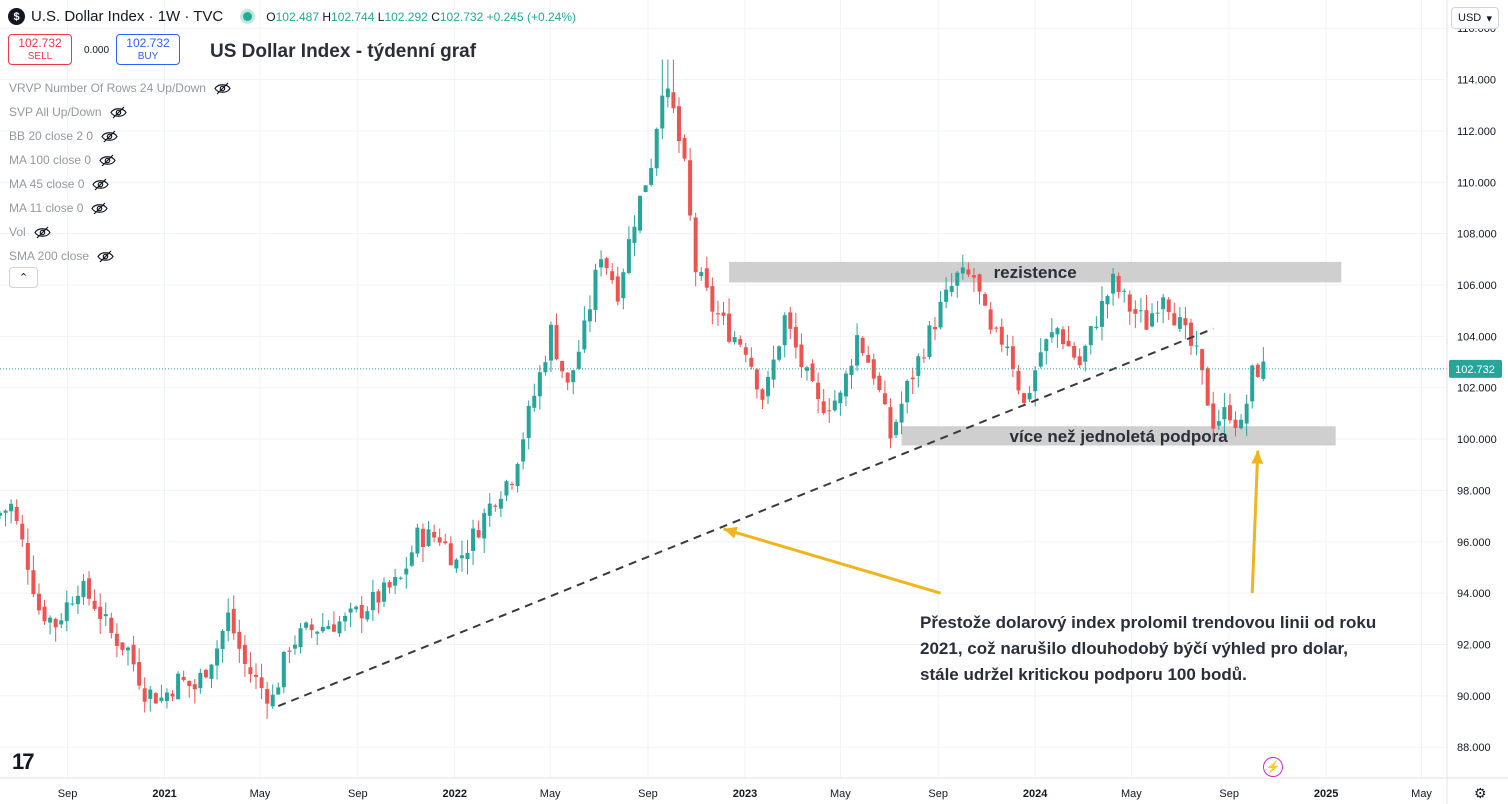 The width and height of the screenshot is (1508, 804). What do you see at coordinates (23, 277) in the screenshot?
I see `collapse-legend-button: ⌃` at bounding box center [23, 277].